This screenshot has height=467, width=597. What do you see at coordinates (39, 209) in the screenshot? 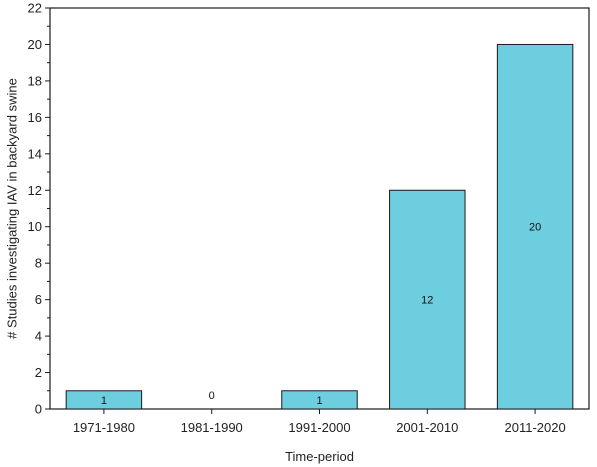
I see `y-axis: 0 2 4 6 8 10 12 14 16 18 20 22` at bounding box center [39, 209].